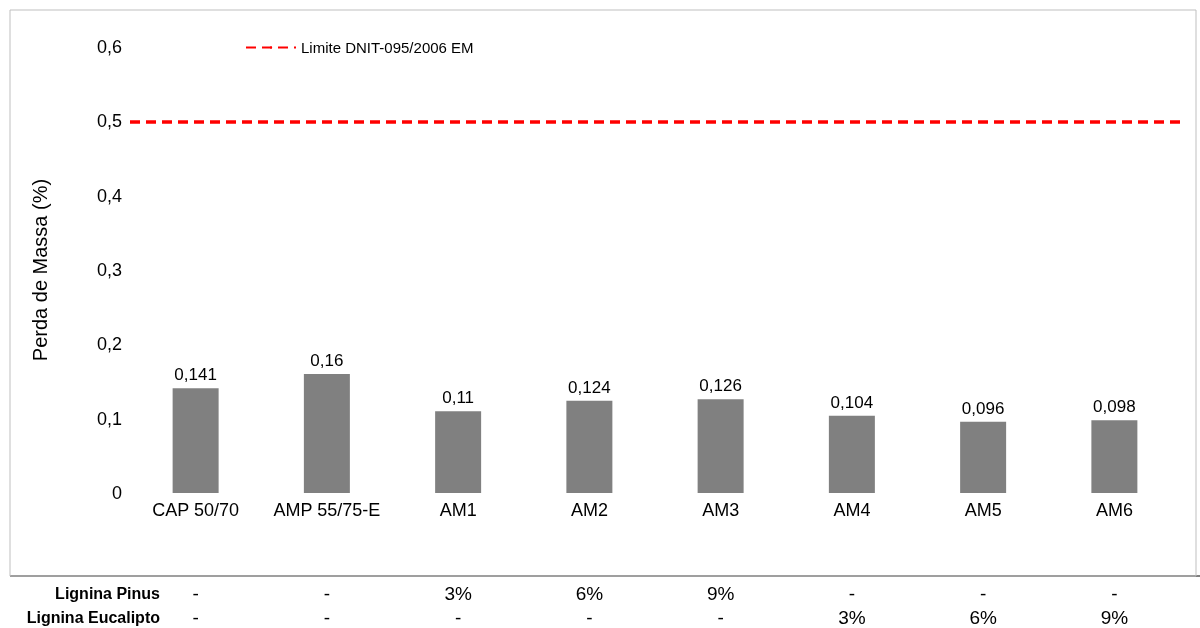 This screenshot has height=628, width=1200. Describe the element at coordinates (458, 398) in the screenshot. I see `data-label: 0,11` at that location.